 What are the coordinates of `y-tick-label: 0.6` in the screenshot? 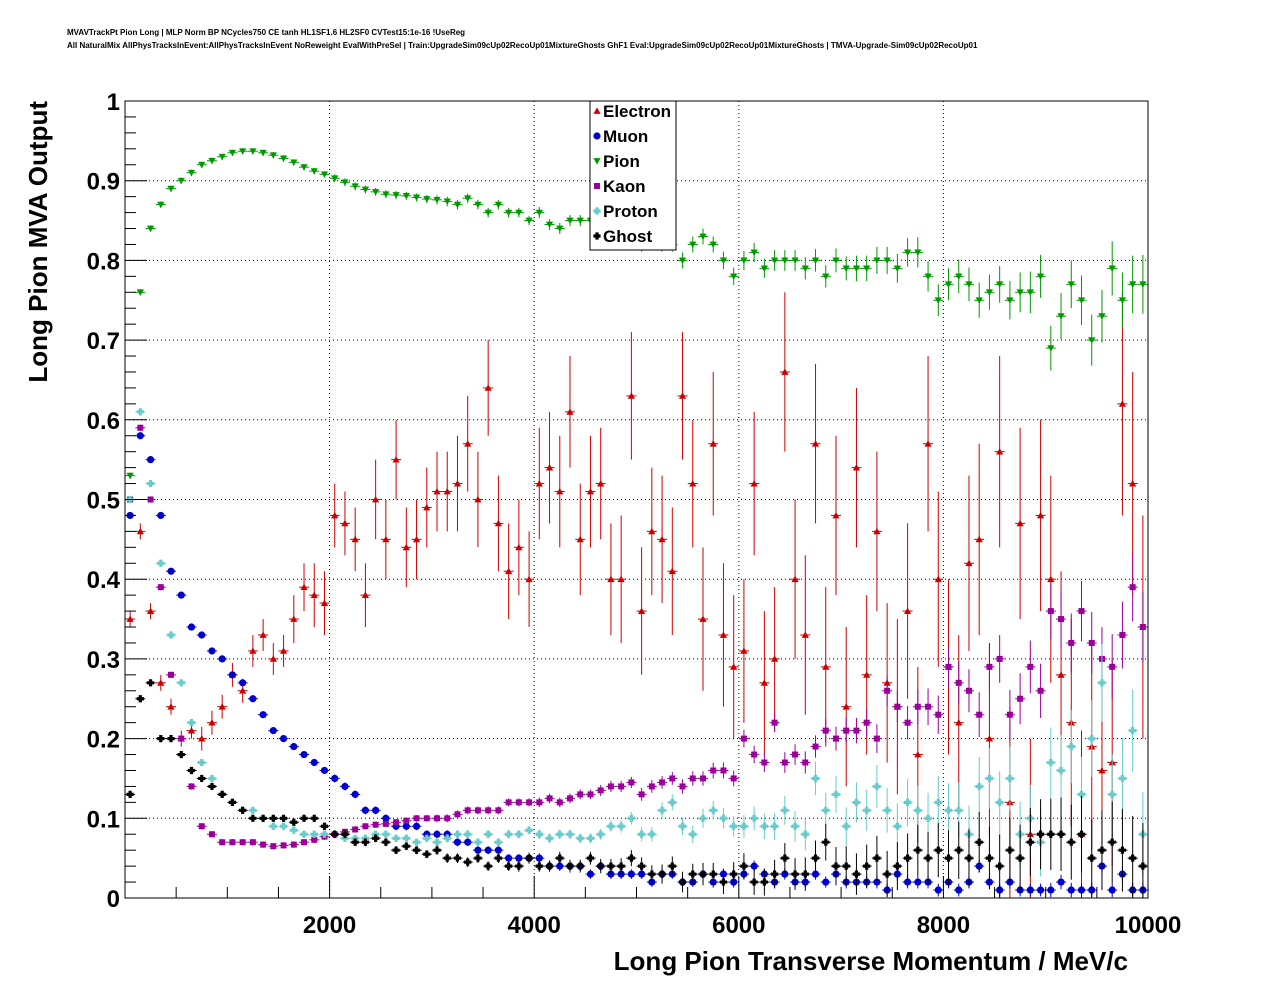 It's located at (103, 421).